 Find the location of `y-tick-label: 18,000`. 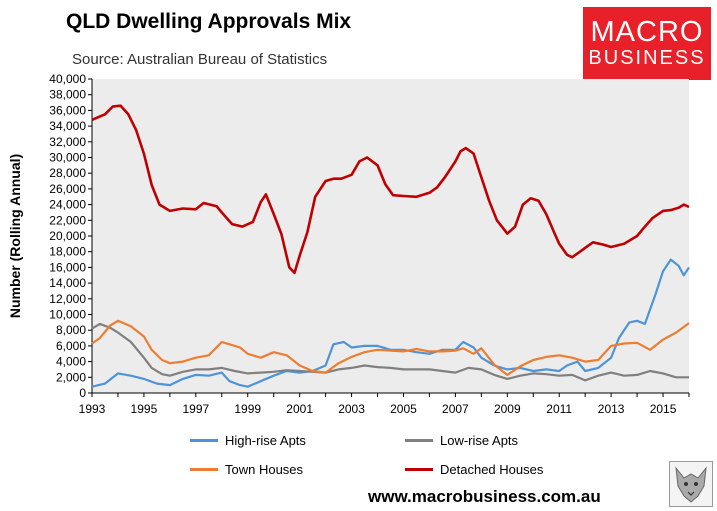

y-tick-label: 18,000 is located at coordinates (67, 252).